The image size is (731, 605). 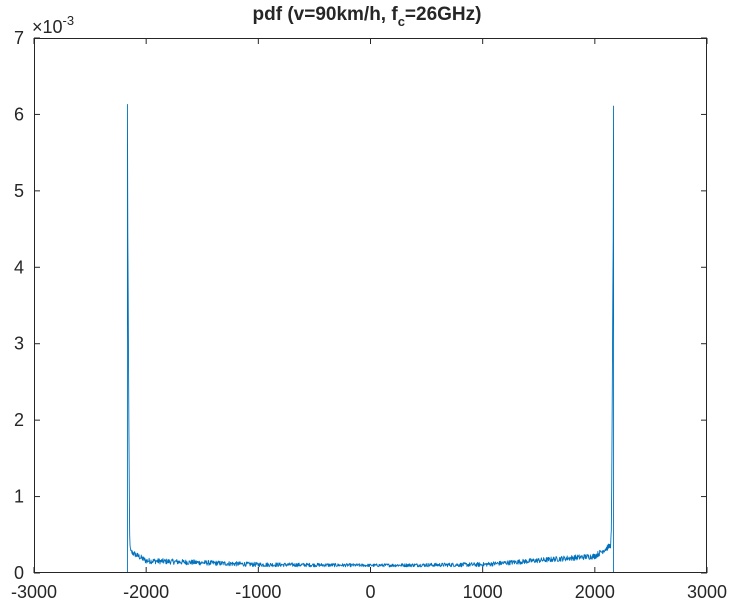 I want to click on x-tick-label: -2000, so click(x=146, y=592).